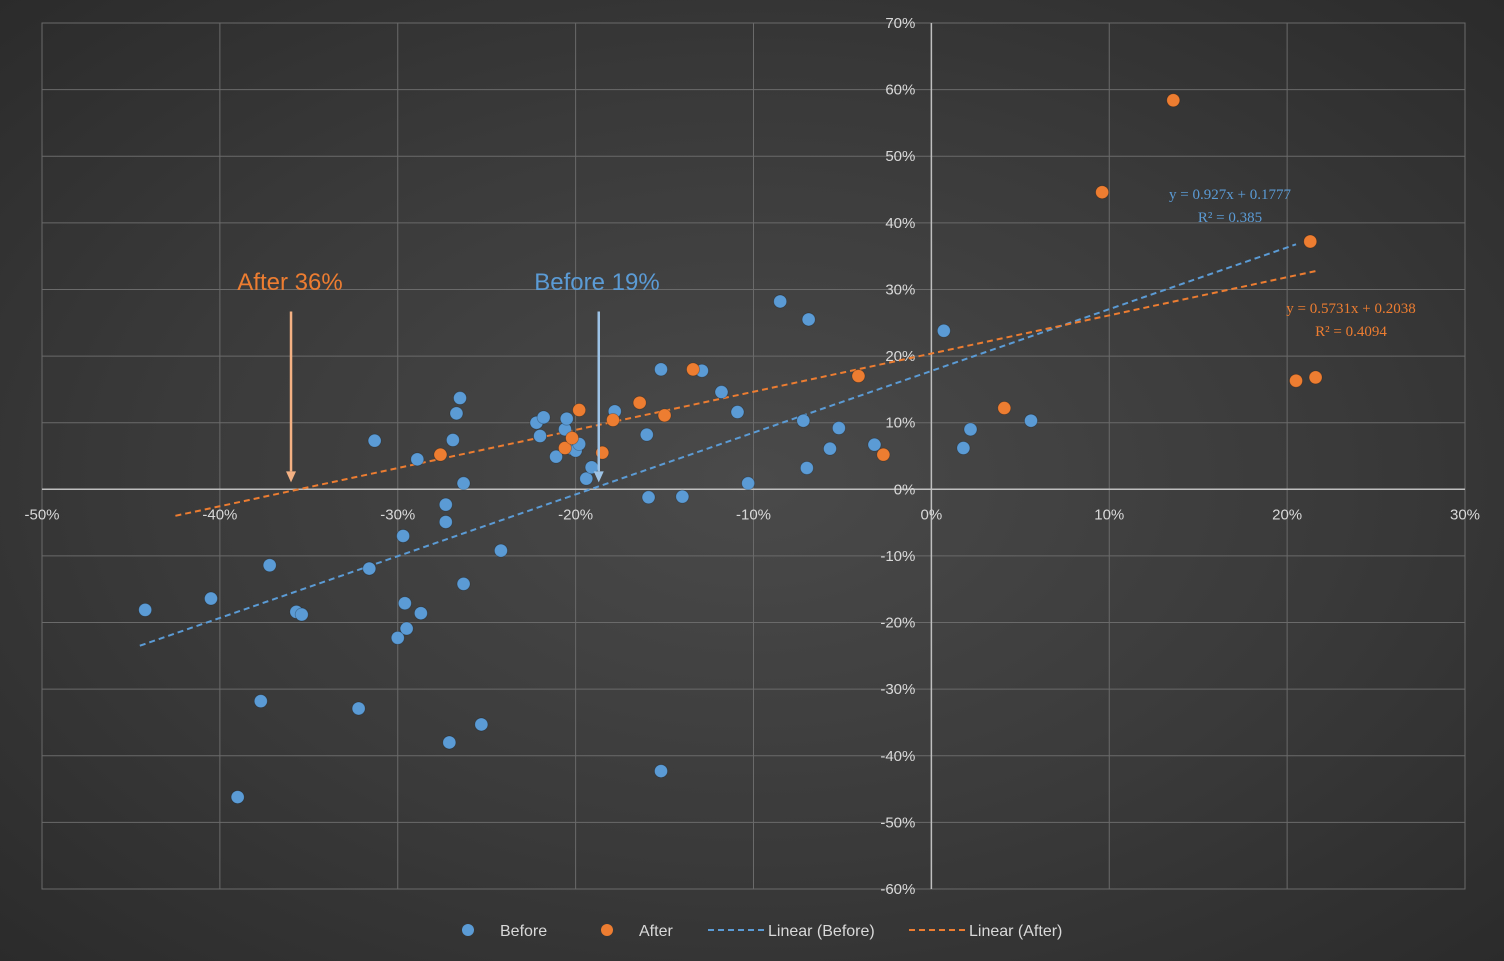 This screenshot has height=961, width=1504. Describe the element at coordinates (897, 822) in the screenshot. I see `y-tick-label: -50%` at that location.